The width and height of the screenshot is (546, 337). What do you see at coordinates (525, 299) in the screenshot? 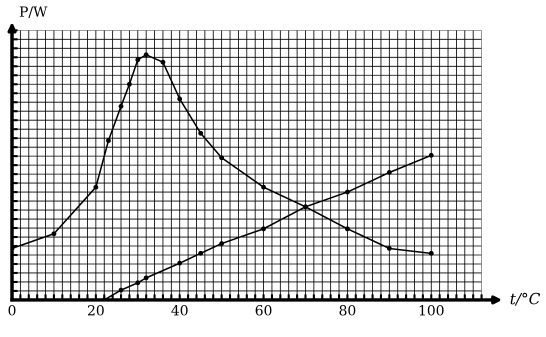
I see `x-axis-title: t/°C` at bounding box center [525, 299].